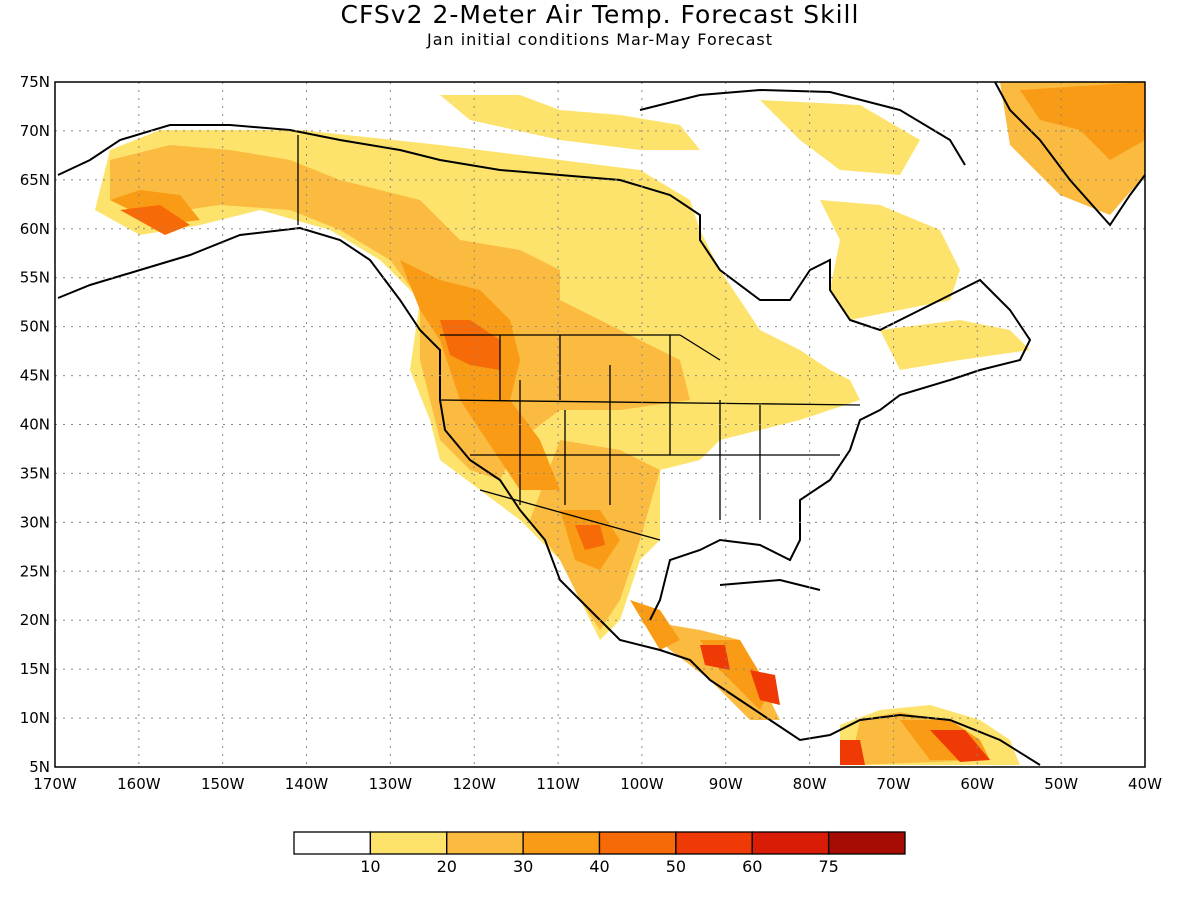  Describe the element at coordinates (599, 866) in the screenshot. I see `colorbar-label: 40` at that location.